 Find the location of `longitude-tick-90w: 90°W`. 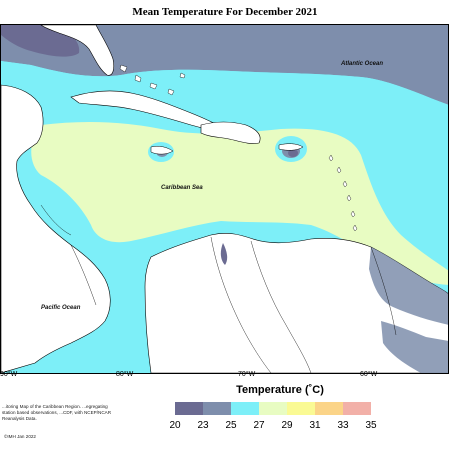

longitude-tick-90w: 90°W is located at coordinates (9, 374).